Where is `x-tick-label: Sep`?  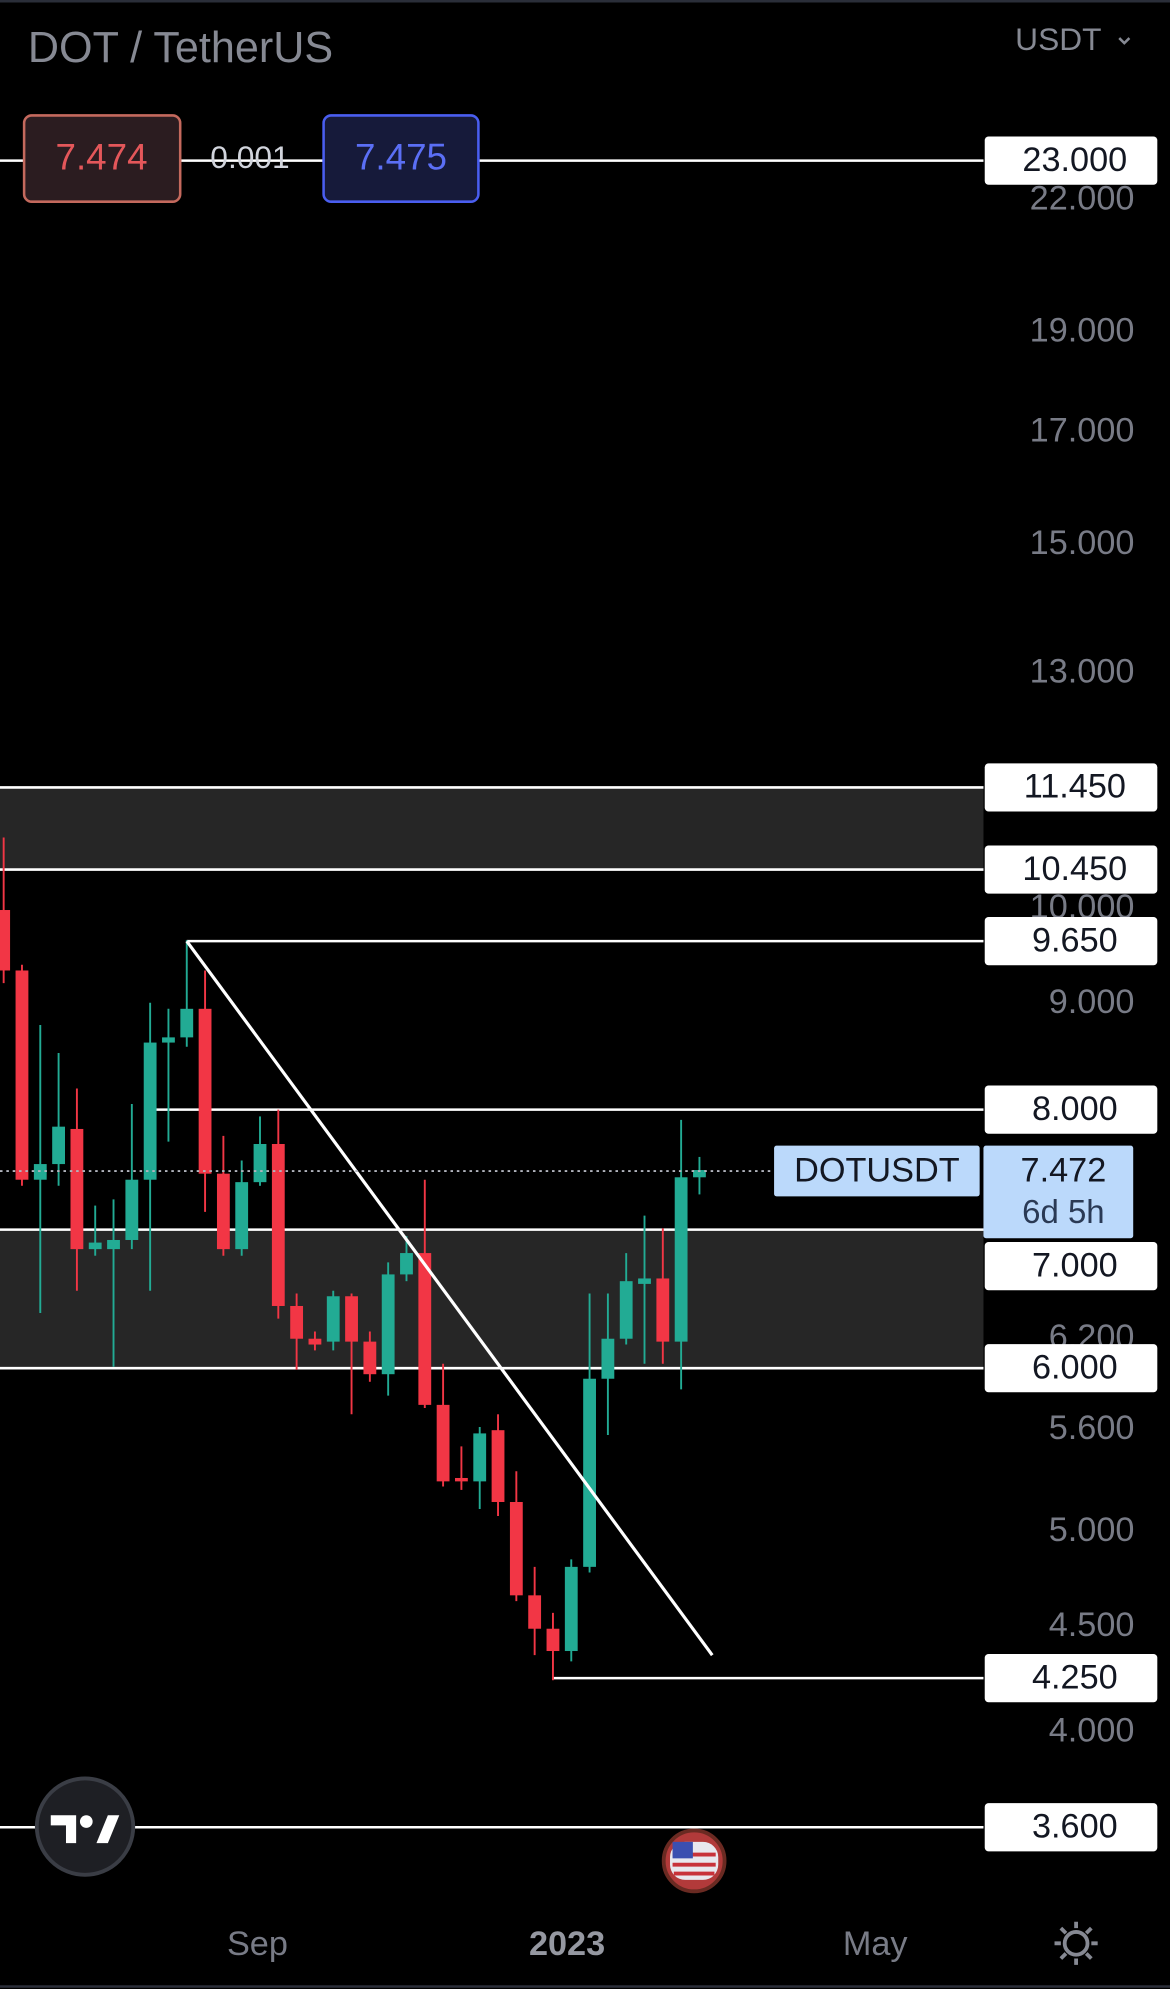 x-tick-label: Sep is located at coordinates (257, 1944).